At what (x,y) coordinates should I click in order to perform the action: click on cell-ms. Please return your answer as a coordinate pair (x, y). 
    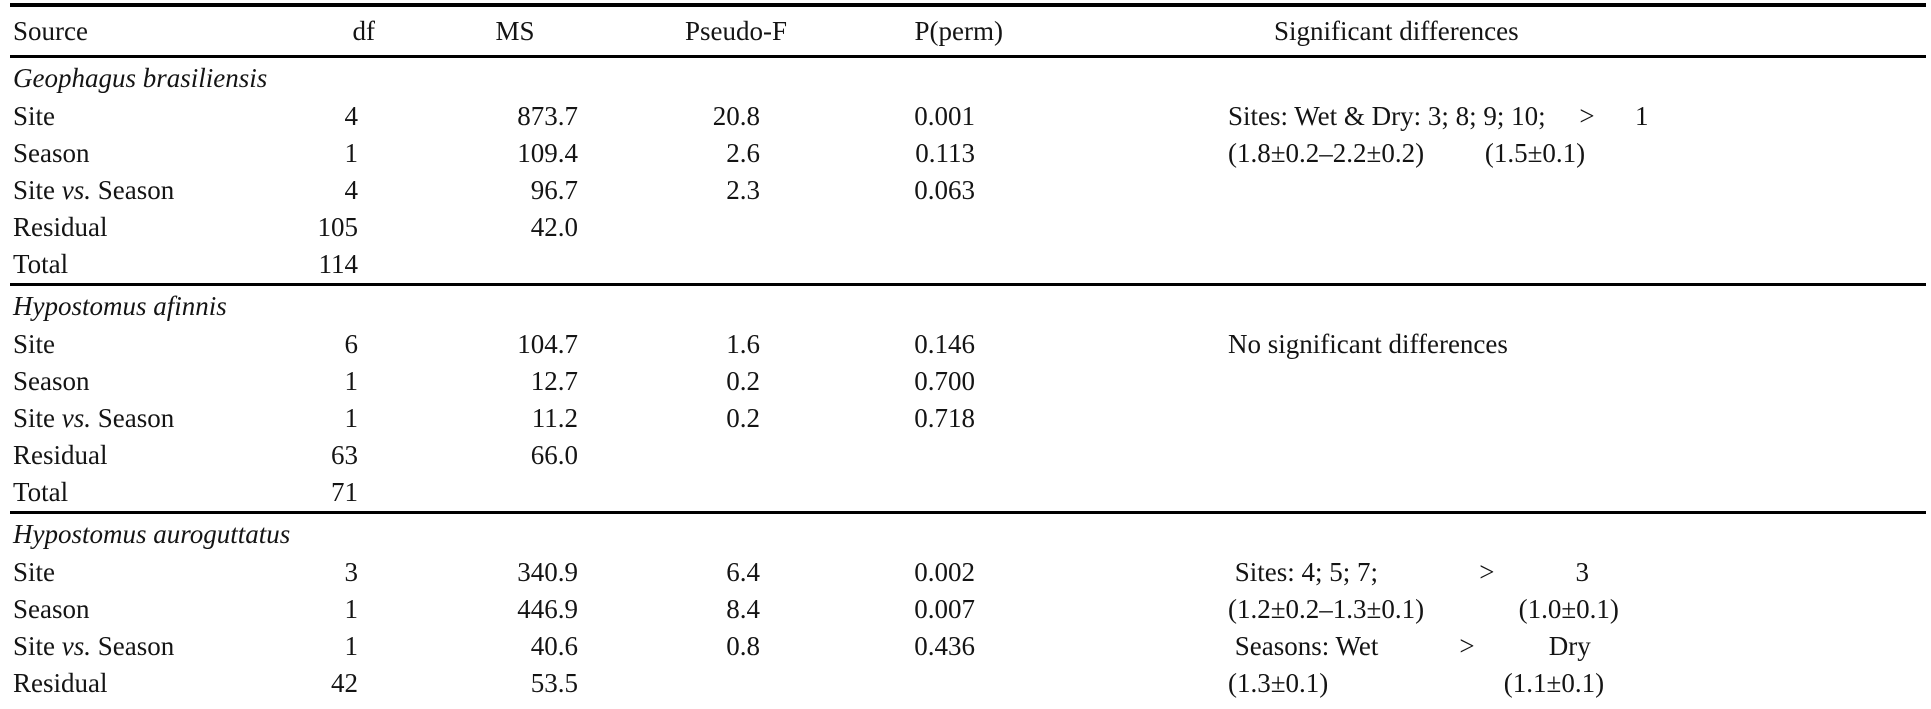
    Looking at the image, I should click on (515, 705).